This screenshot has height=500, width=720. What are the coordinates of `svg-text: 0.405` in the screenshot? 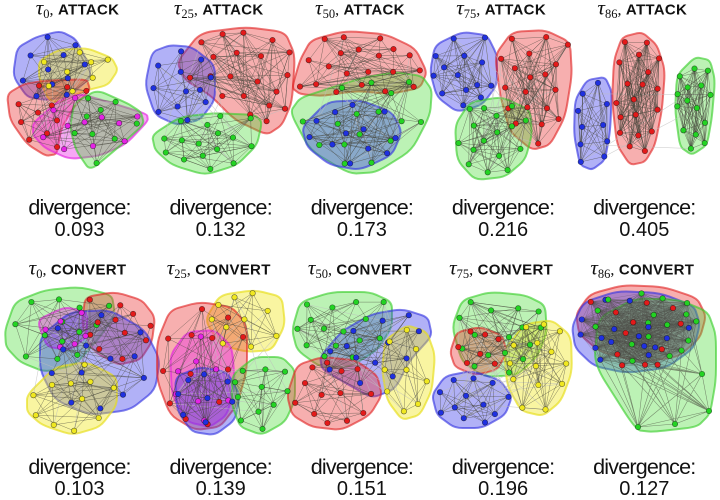 It's located at (644, 230).